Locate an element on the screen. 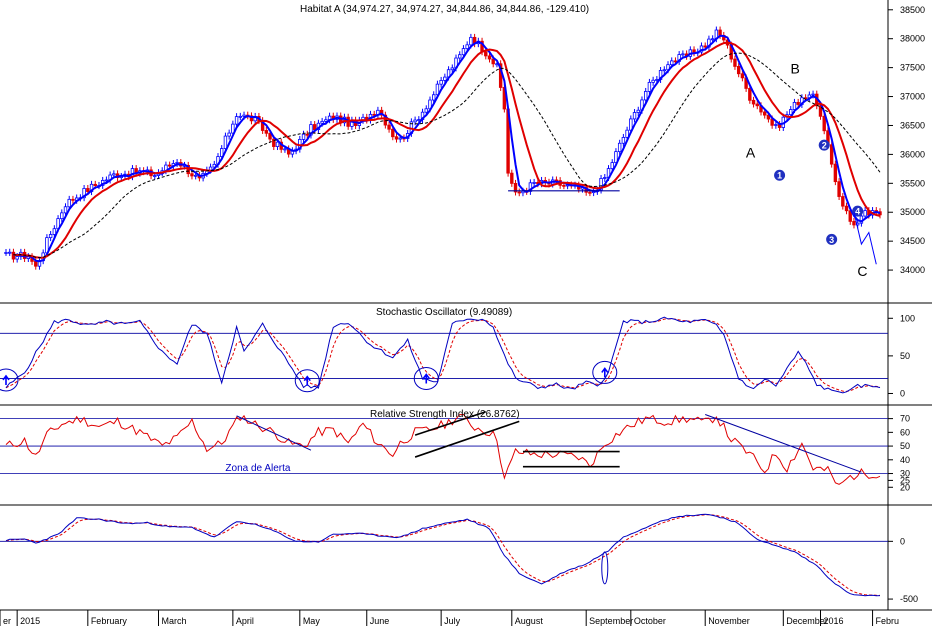  y-tick-label: 70 is located at coordinates (905, 419).